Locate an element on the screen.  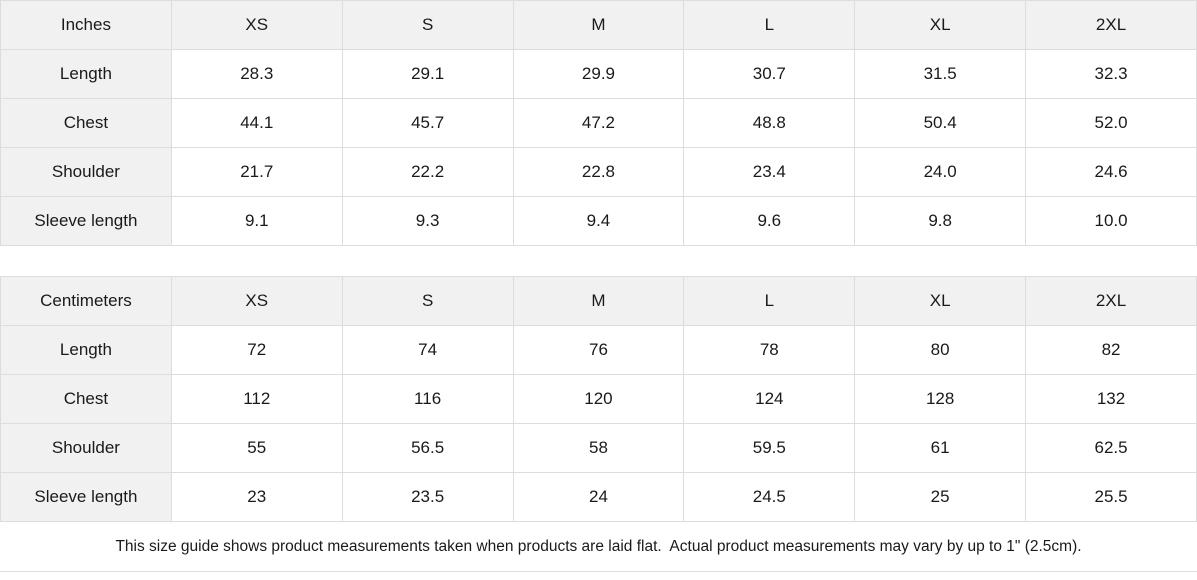
measurement-row: Chest 44.1 45.7 47.2 48.8 50.4 52.0 is located at coordinates (598, 123).